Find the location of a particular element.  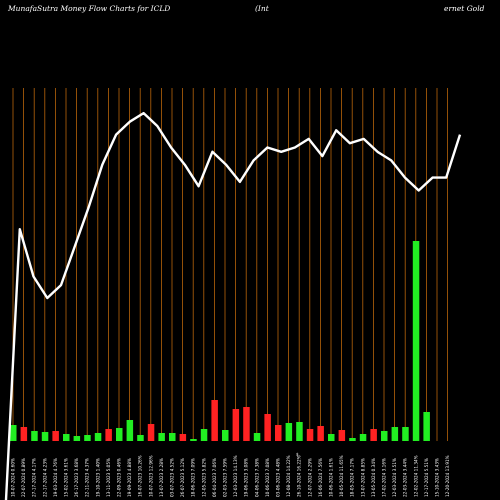

x-tick-label: 10-06-2023 7.08% is located at coordinates (267, 477).